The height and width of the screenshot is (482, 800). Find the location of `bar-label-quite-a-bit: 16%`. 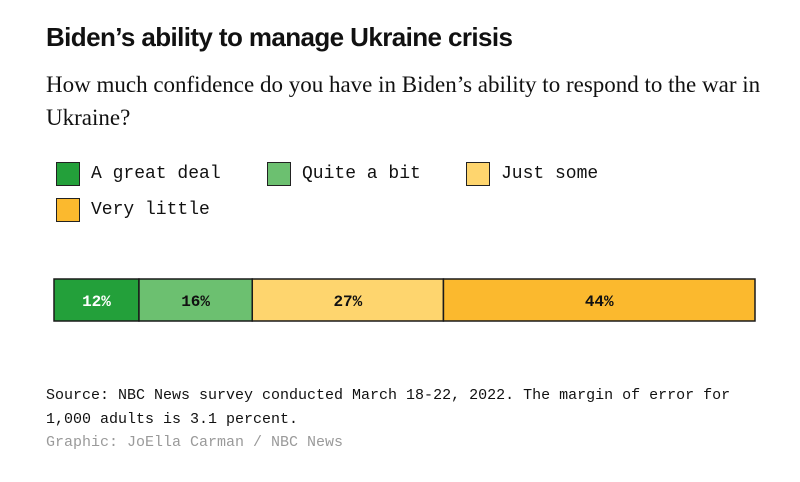

bar-label-quite-a-bit: 16% is located at coordinates (195, 302).